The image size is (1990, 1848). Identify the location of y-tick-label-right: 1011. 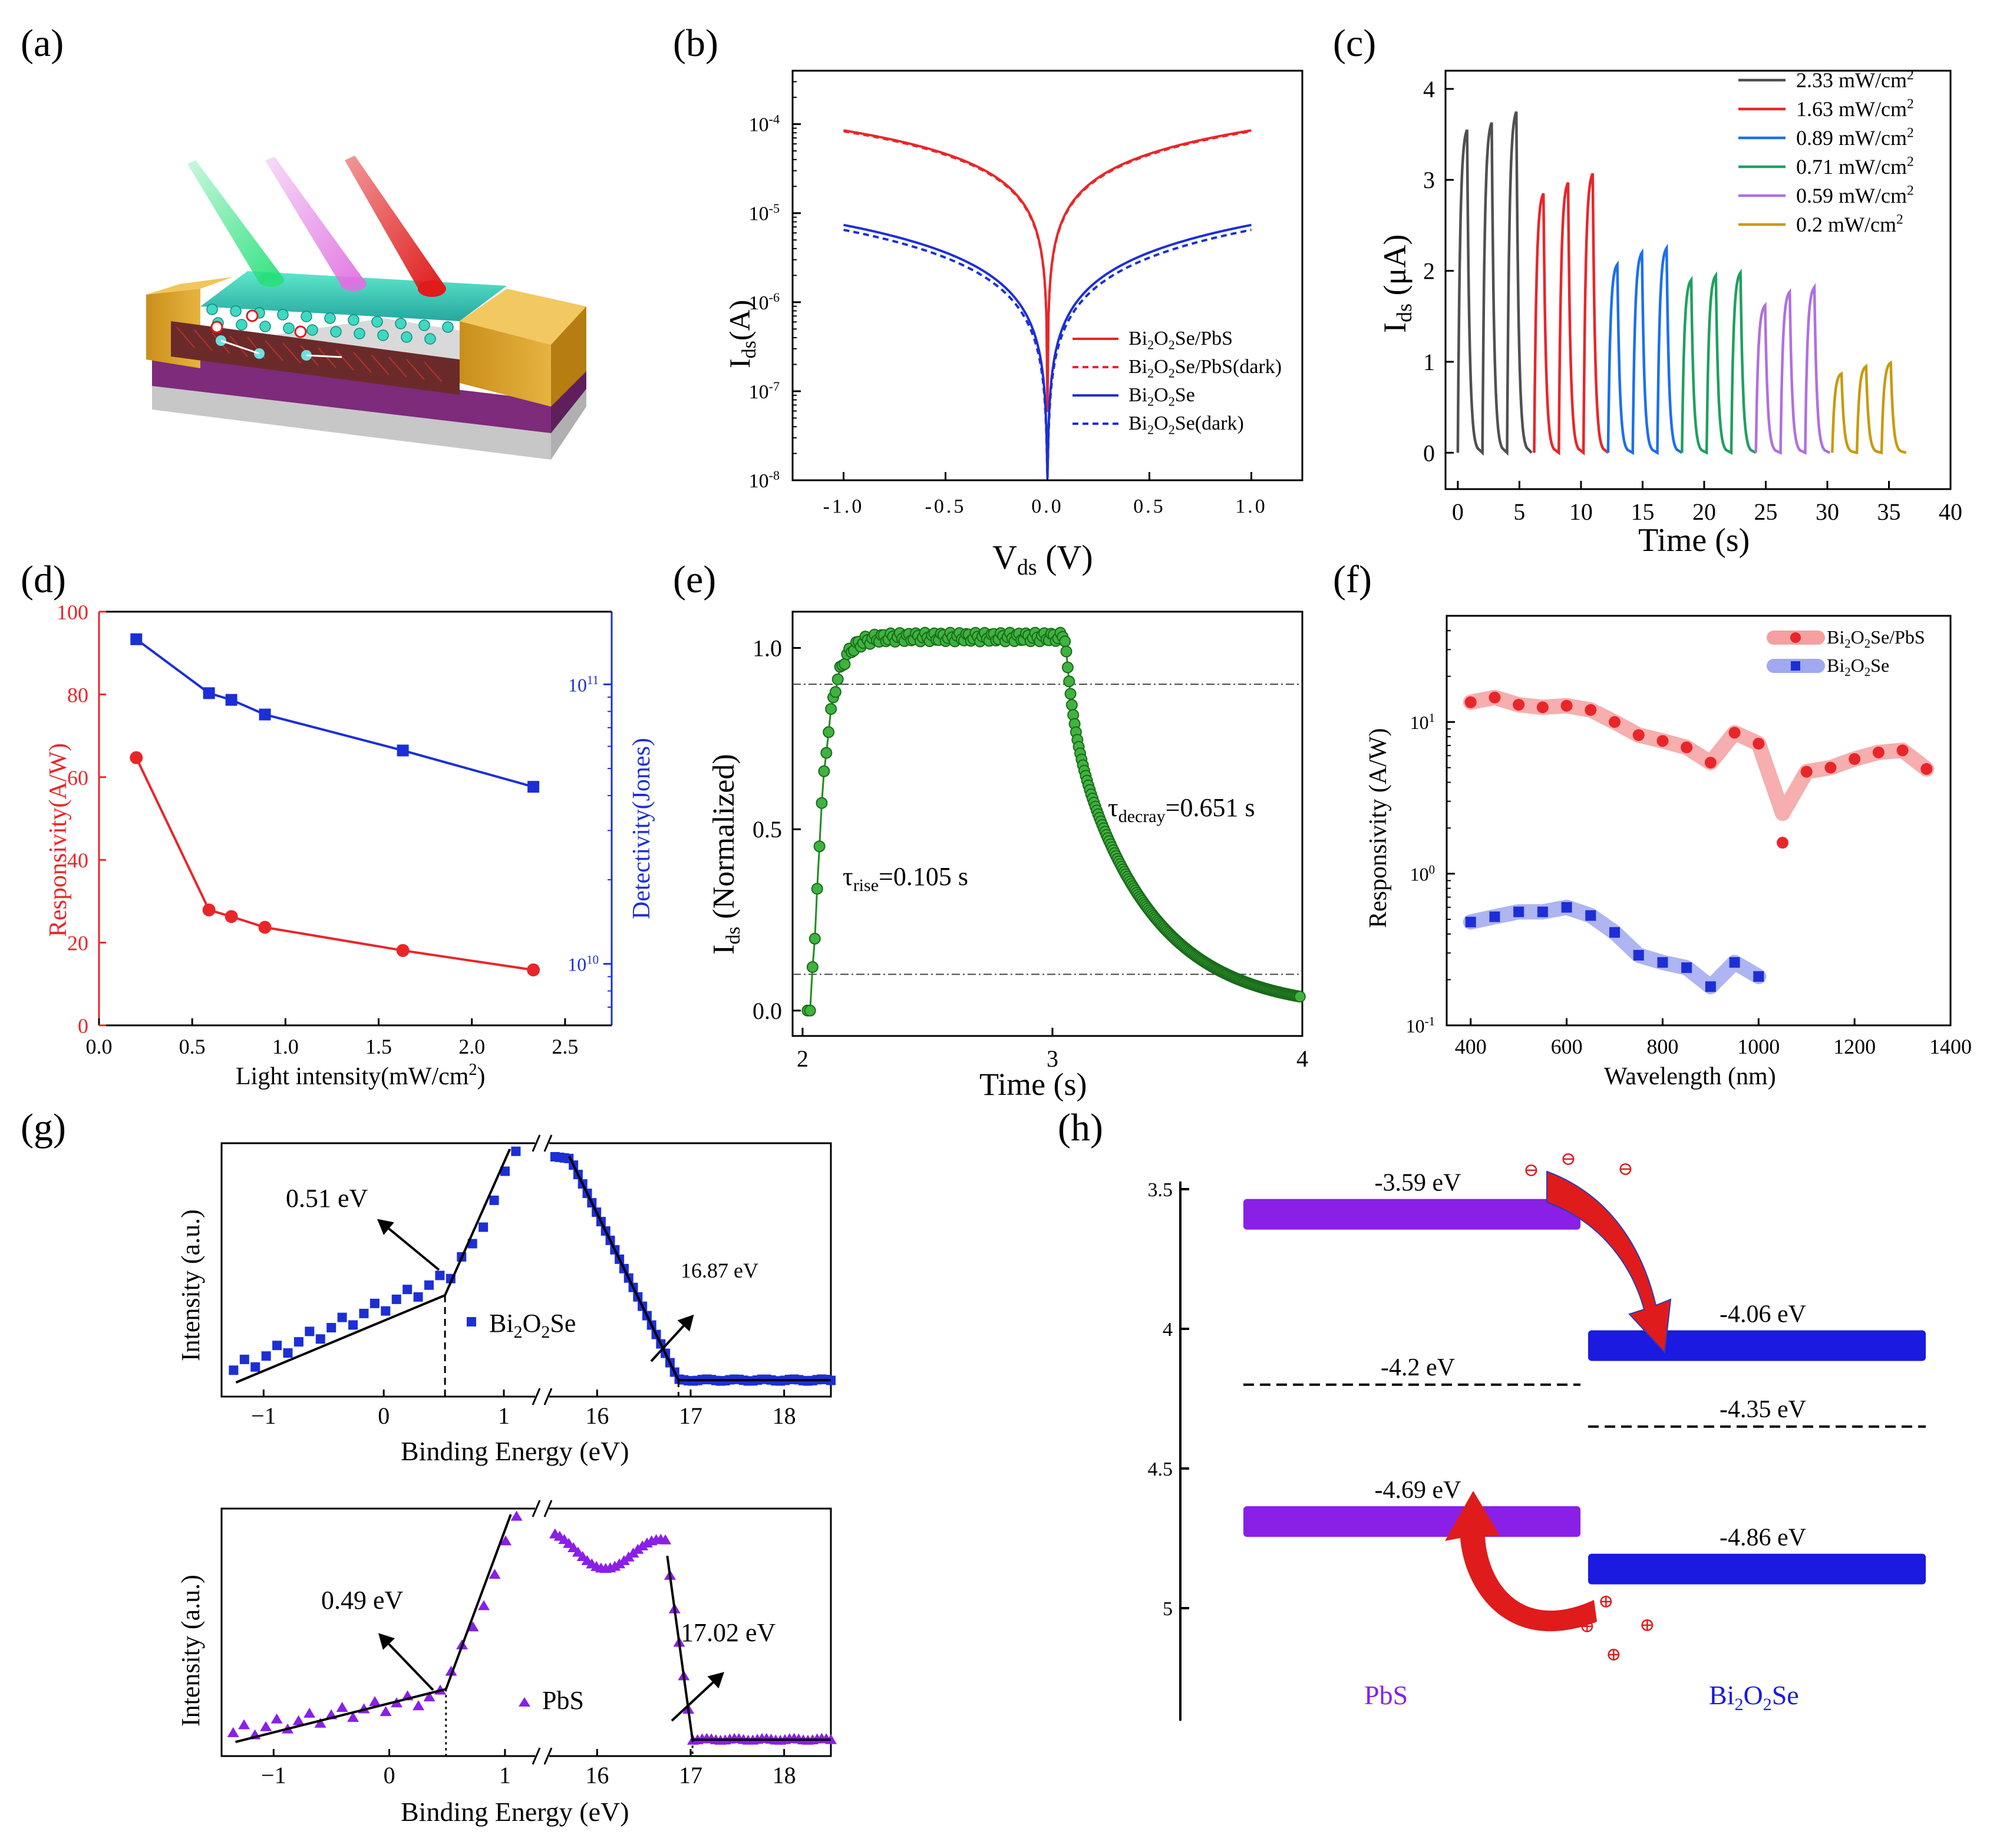
(583, 684).